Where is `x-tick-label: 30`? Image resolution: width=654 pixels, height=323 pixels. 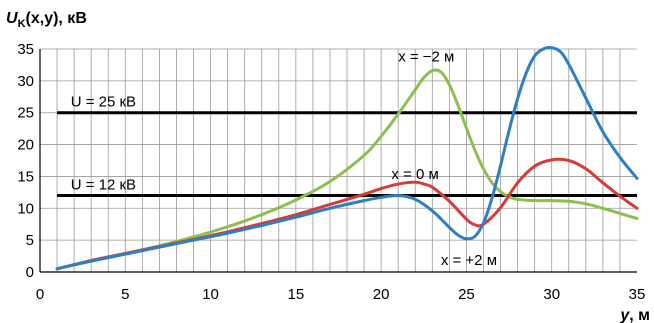 x-tick-label: 30 is located at coordinates (551, 294).